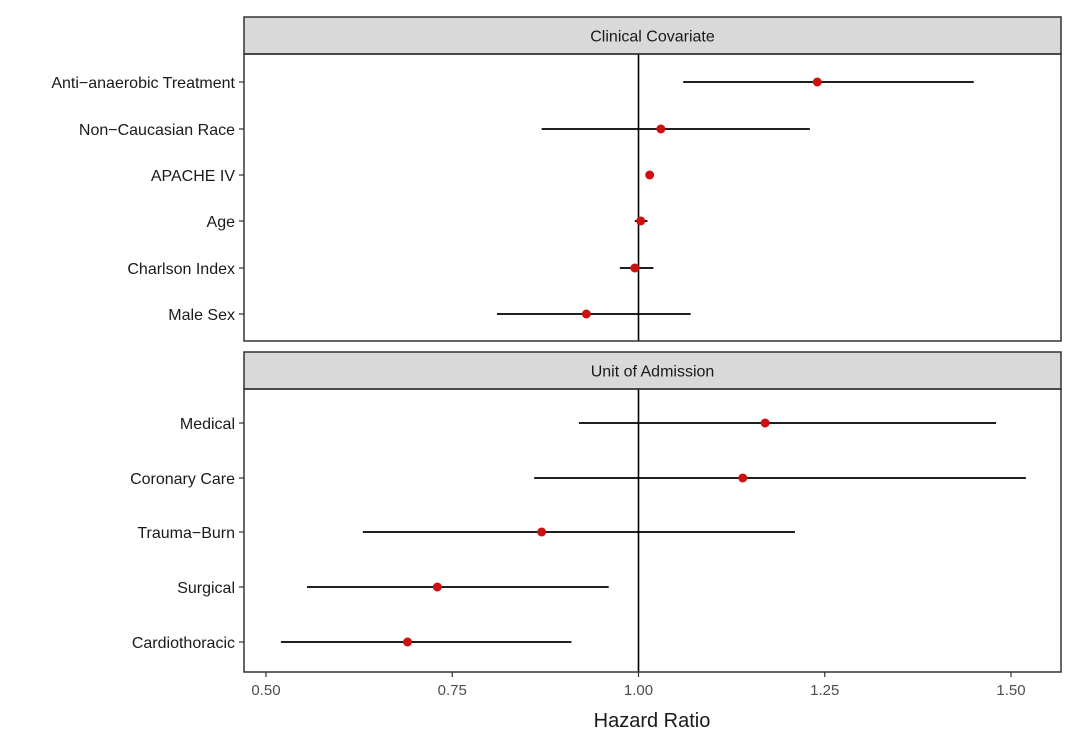 This screenshot has height=739, width=1080. What do you see at coordinates (653, 372) in the screenshot?
I see `facet-strip-label: Unit of Admission` at bounding box center [653, 372].